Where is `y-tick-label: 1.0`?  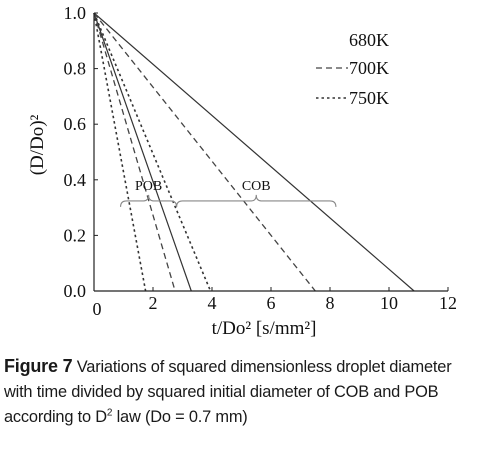
y-tick-label: 1.0 is located at coordinates (75, 13).